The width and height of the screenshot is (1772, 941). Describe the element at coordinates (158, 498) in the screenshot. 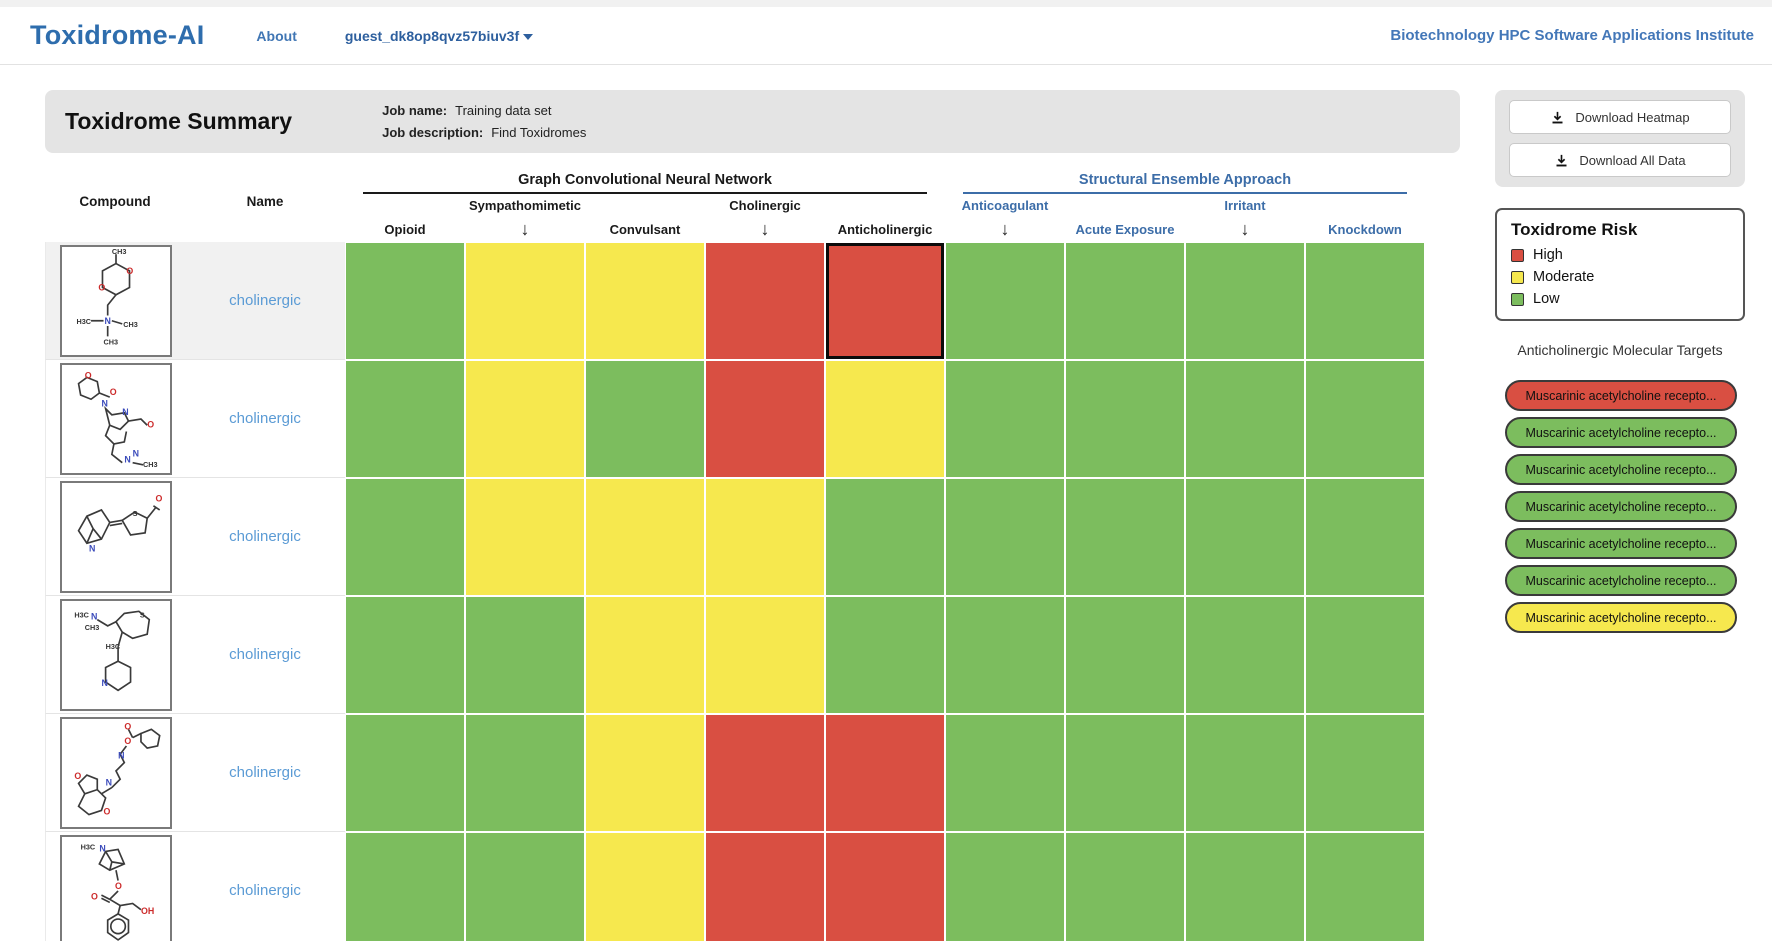

I see `svg-text: O` at that location.